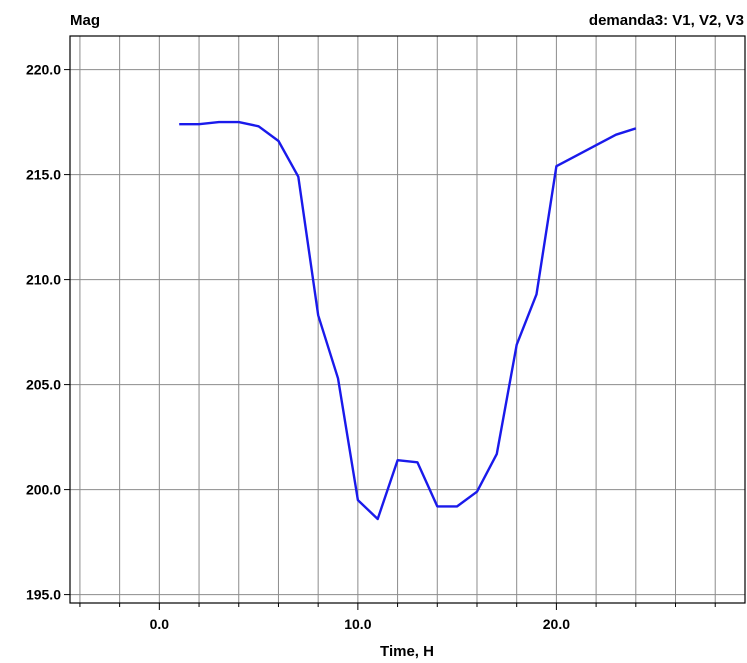  I want to click on y-tick-label: 205.0, so click(43, 385).